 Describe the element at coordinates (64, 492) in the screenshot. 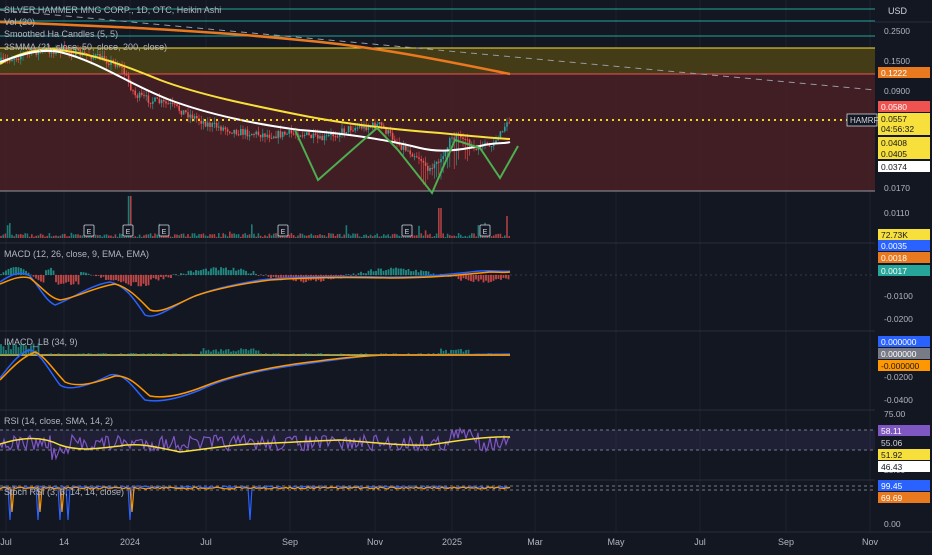

I see `legend-stoch: Stoch RSI (3, 3, 14, 14, close)` at that location.